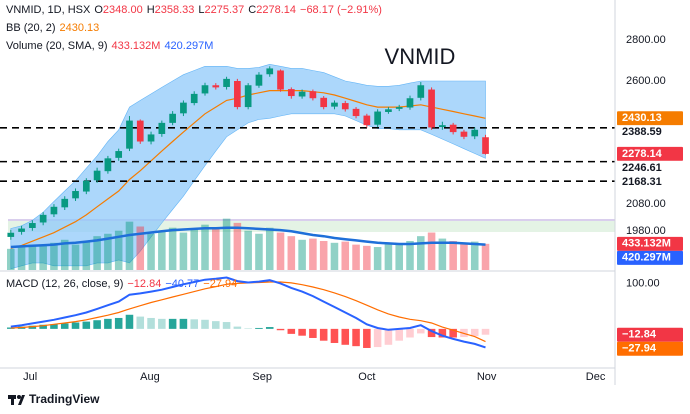 The image size is (690, 414). Describe the element at coordinates (65, 284) in the screenshot. I see `macd-name: MACD (12, 26, close, 9)` at that location.